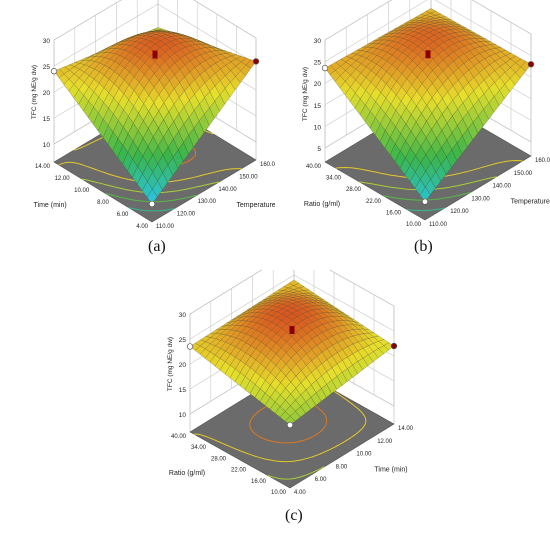  What do you see at coordinates (157, 246) in the screenshot?
I see `panel-label-a: (a)` at bounding box center [157, 246].